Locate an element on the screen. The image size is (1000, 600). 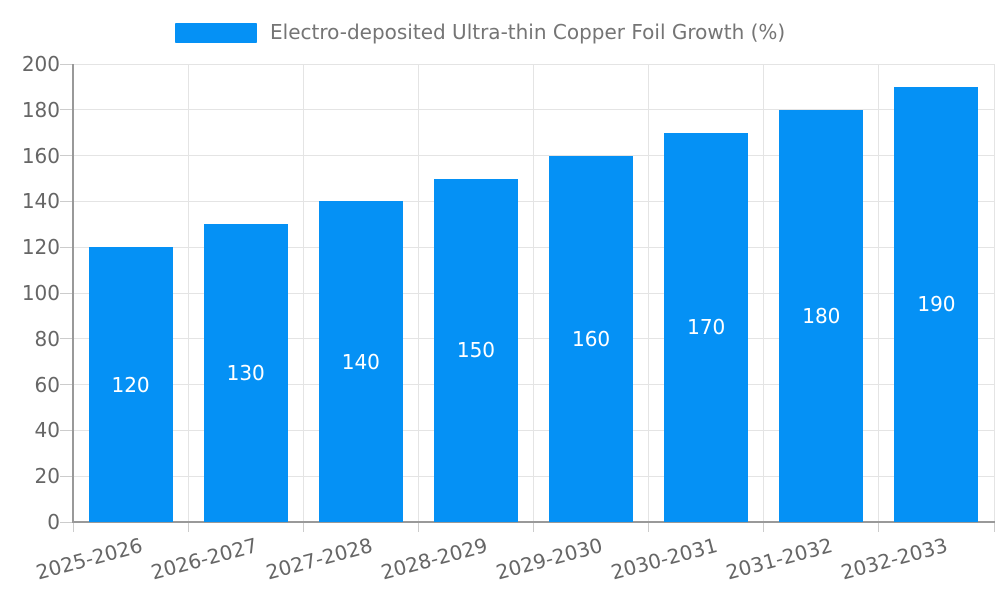
y-axis-tick-label: 60 is located at coordinates (47, 384).